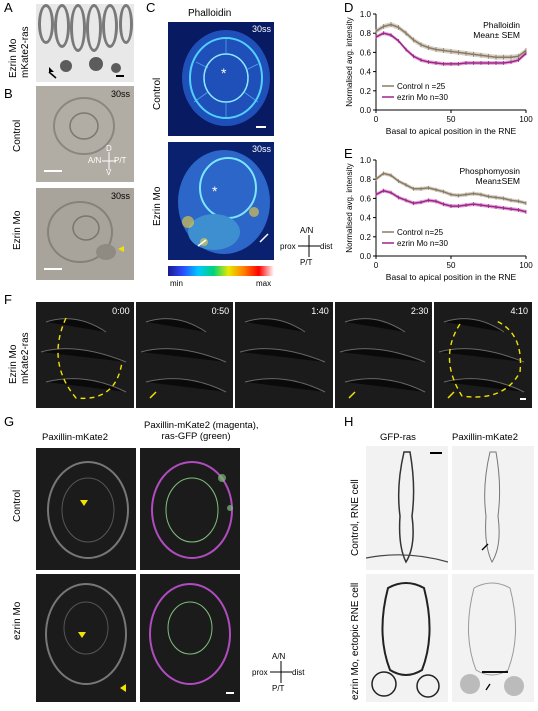 This screenshot has height=711, width=538. What do you see at coordinates (490, 171) in the screenshot?
I see `chart-title: Phosphomyosin` at bounding box center [490, 171].